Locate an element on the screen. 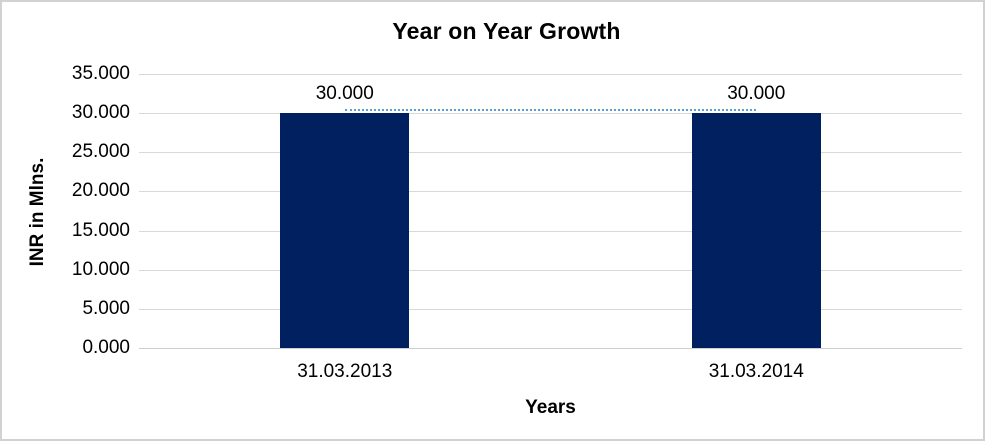 This screenshot has height=441, width=985. chart-title: Year on Year Growth is located at coordinates (506, 31).